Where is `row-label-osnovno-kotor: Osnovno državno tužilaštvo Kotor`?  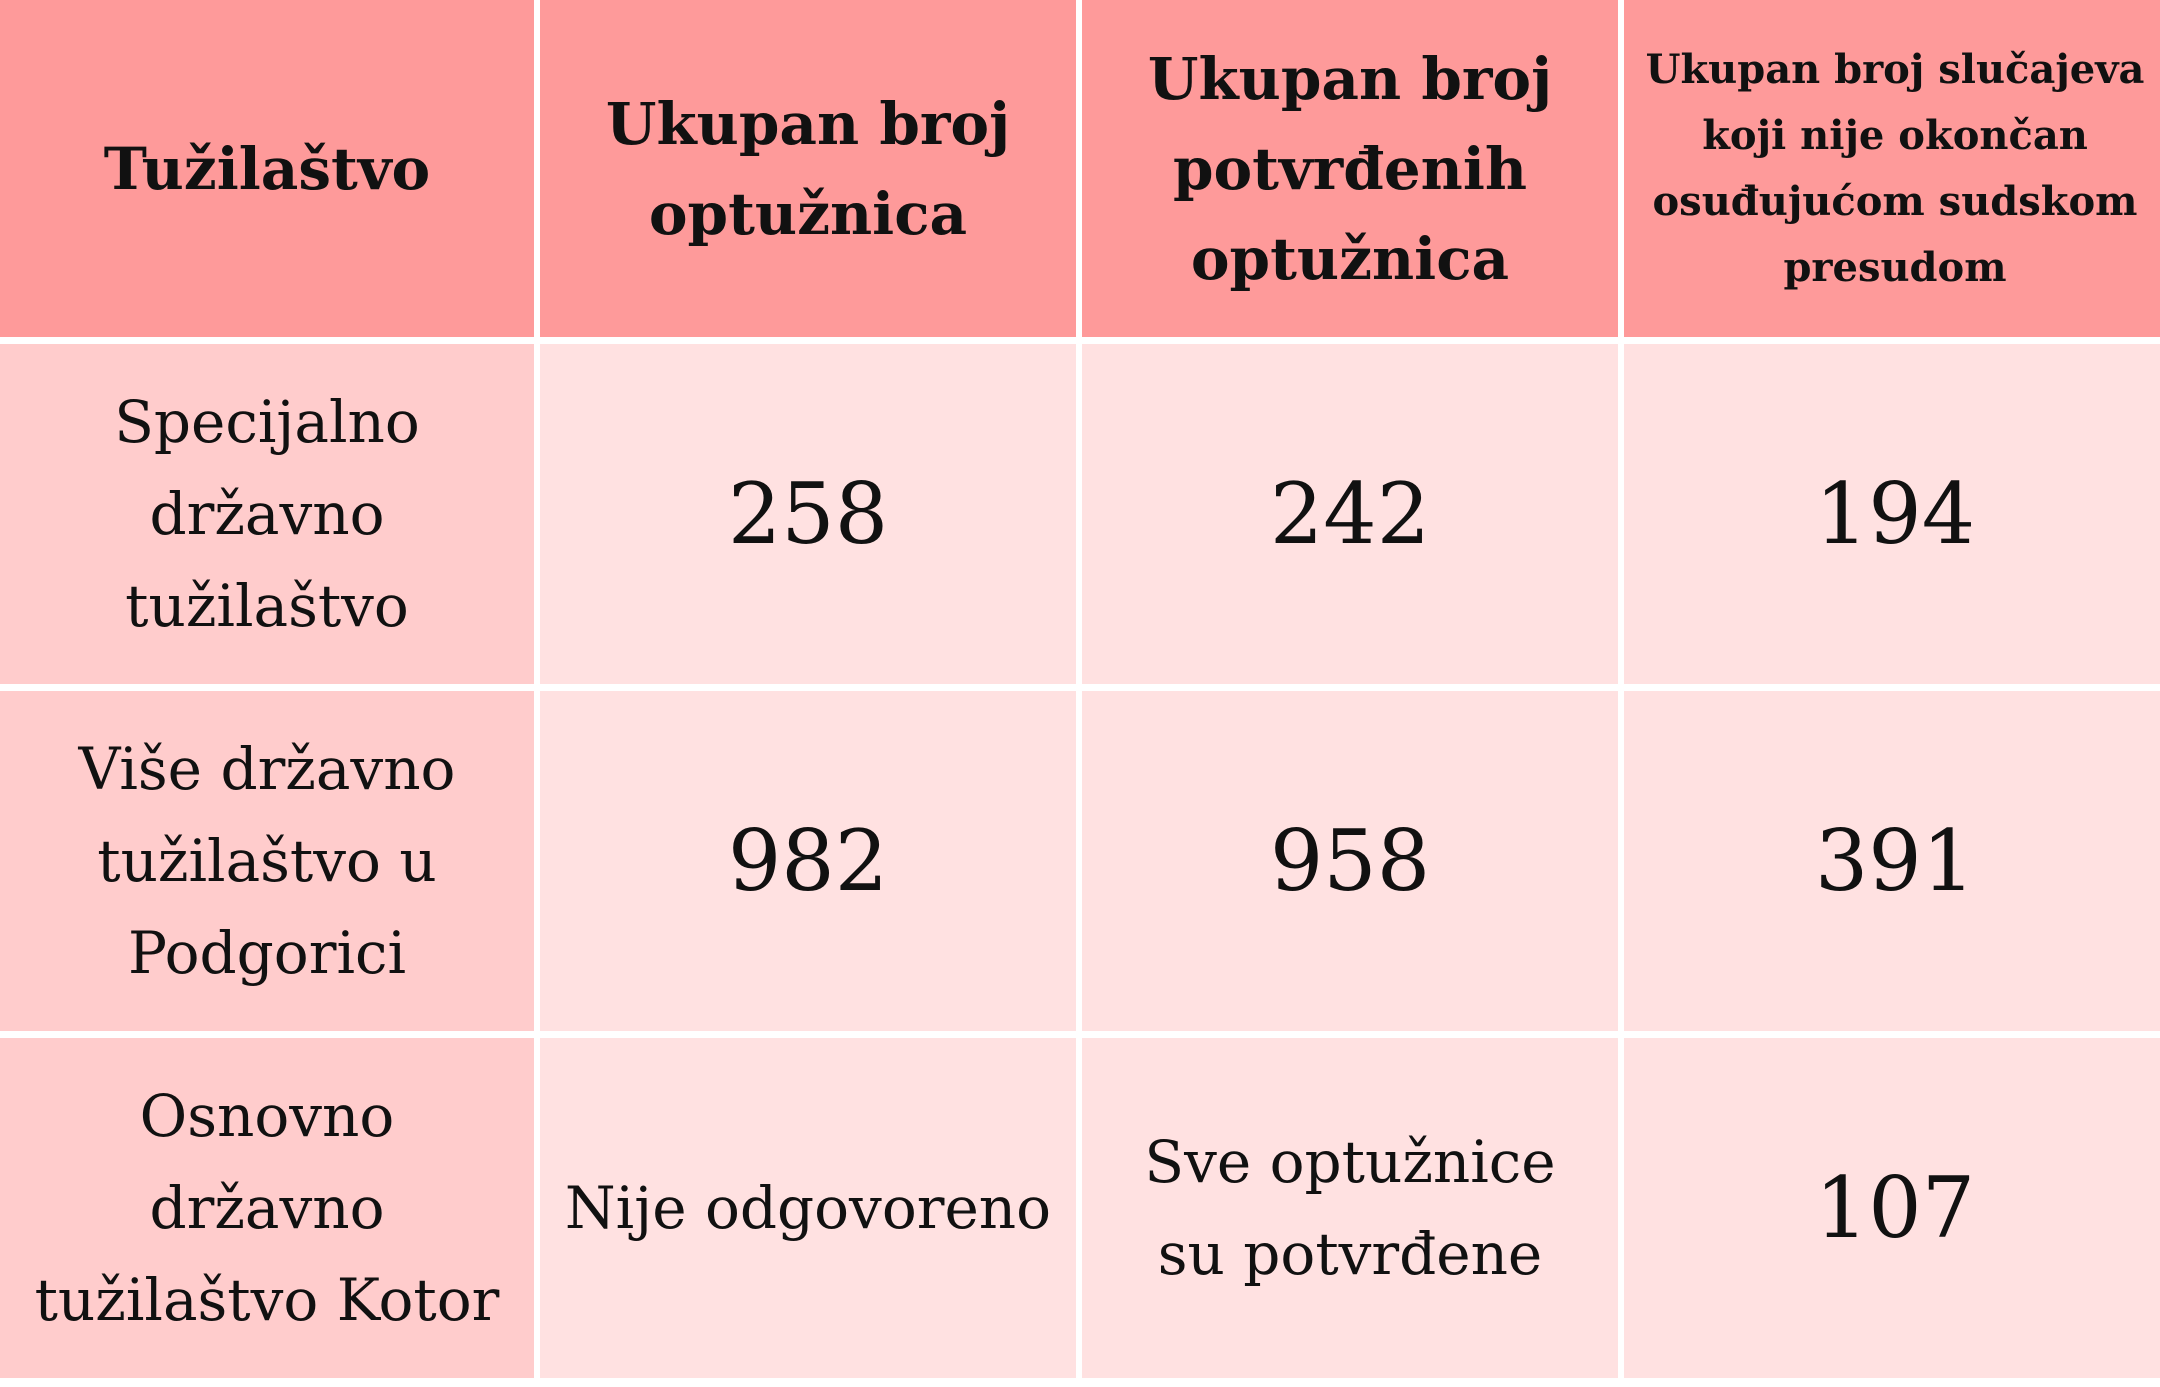 row-label-osnovno-kotor: Osnovno državno tužilaštvo Kotor is located at coordinates (267, 1208).